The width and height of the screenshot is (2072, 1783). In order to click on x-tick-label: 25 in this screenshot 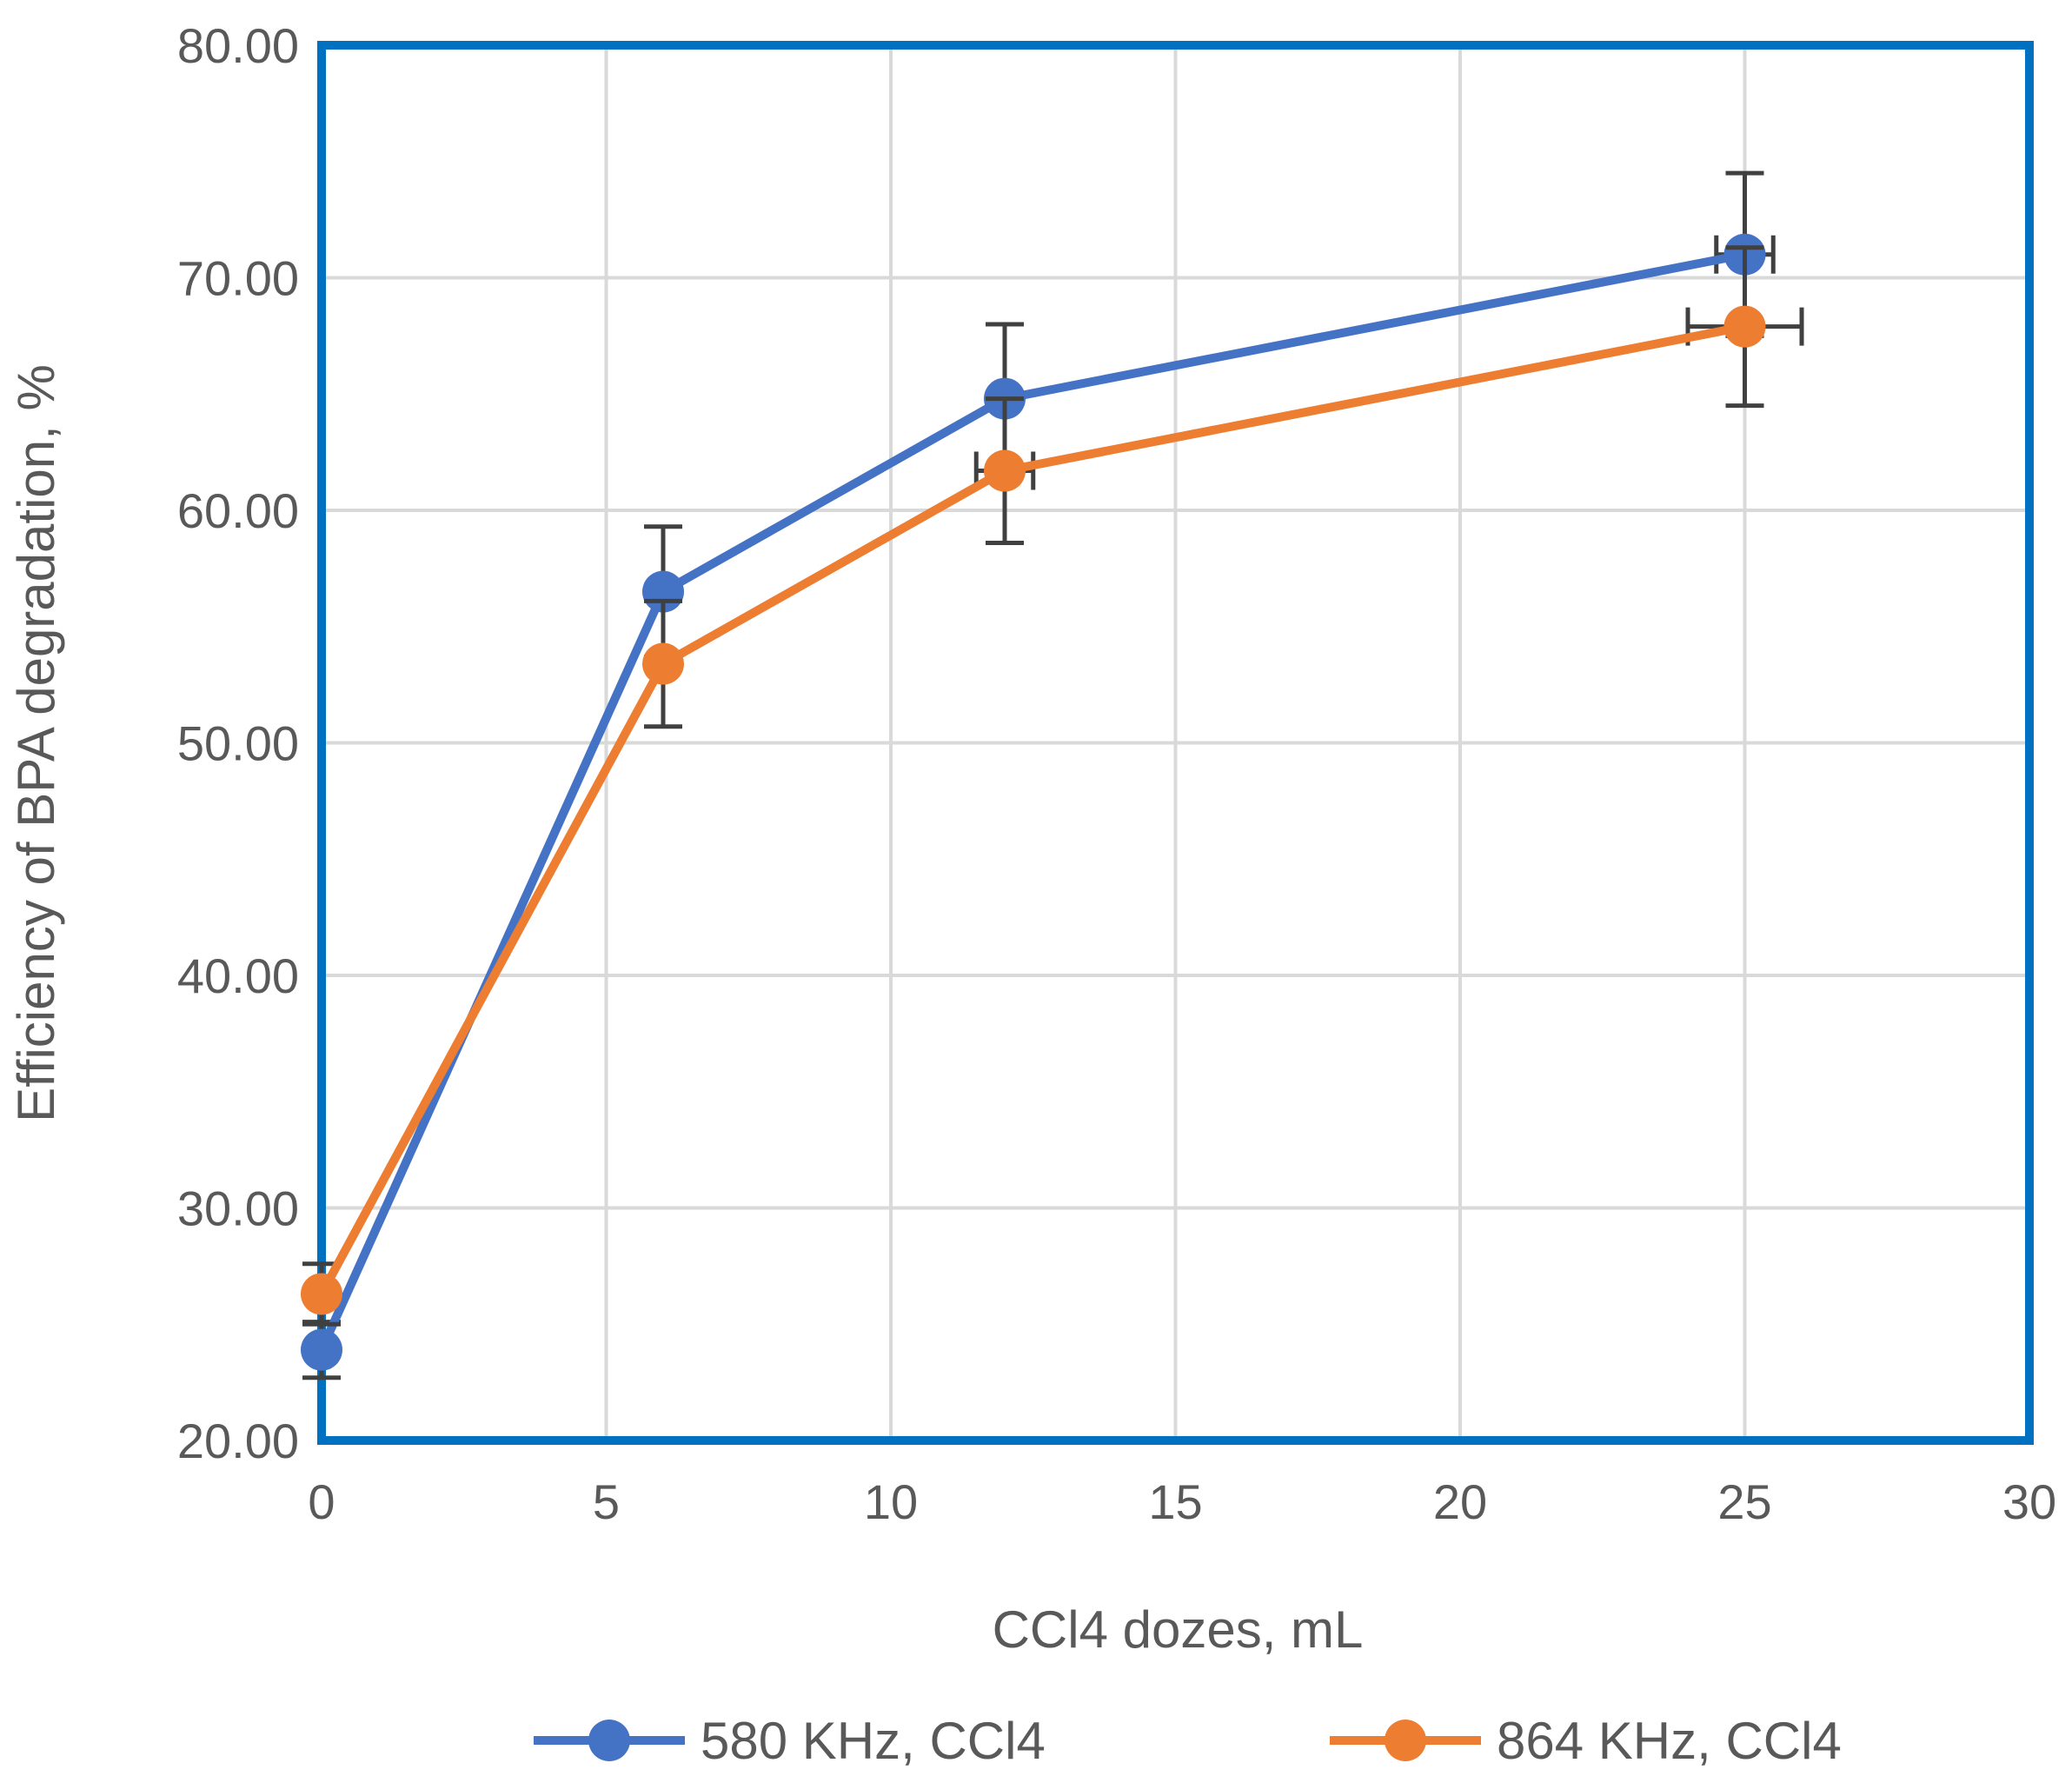, I will do `click(1744, 1501)`.